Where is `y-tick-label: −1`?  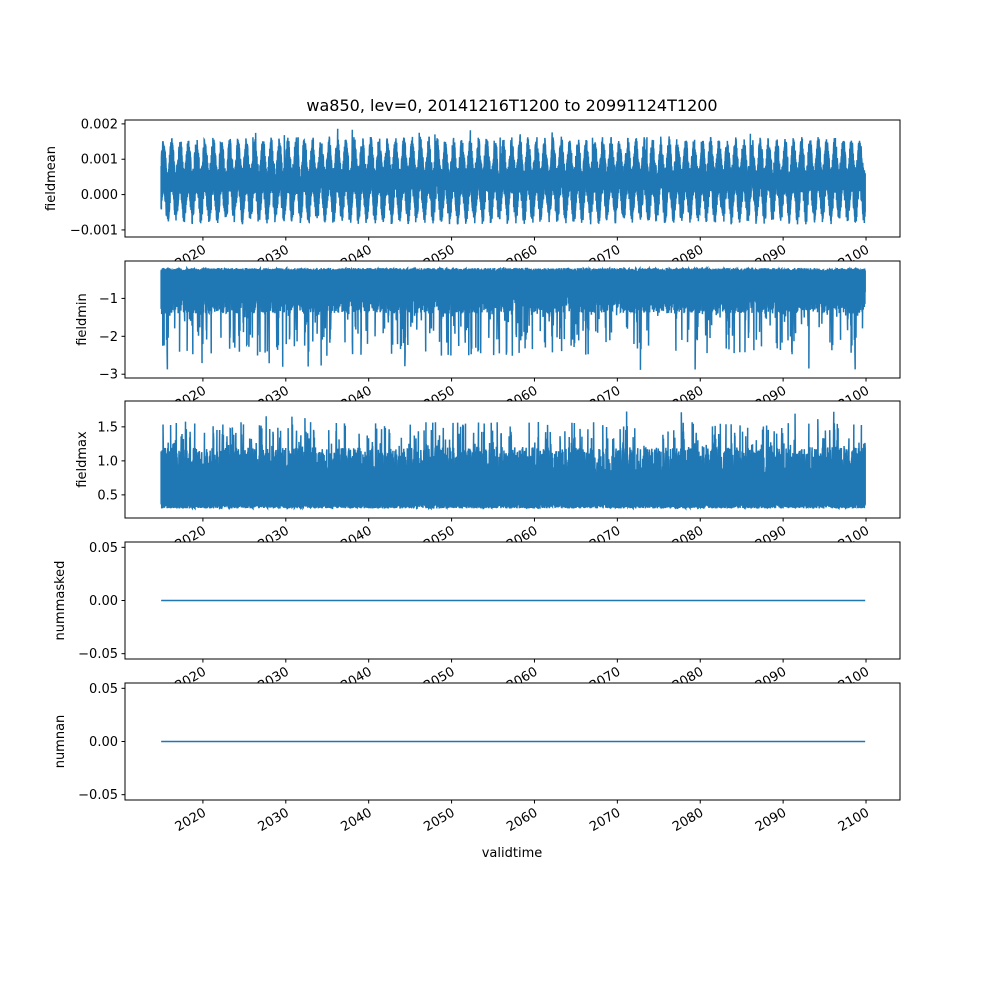 y-tick-label: −1 is located at coordinates (108, 299).